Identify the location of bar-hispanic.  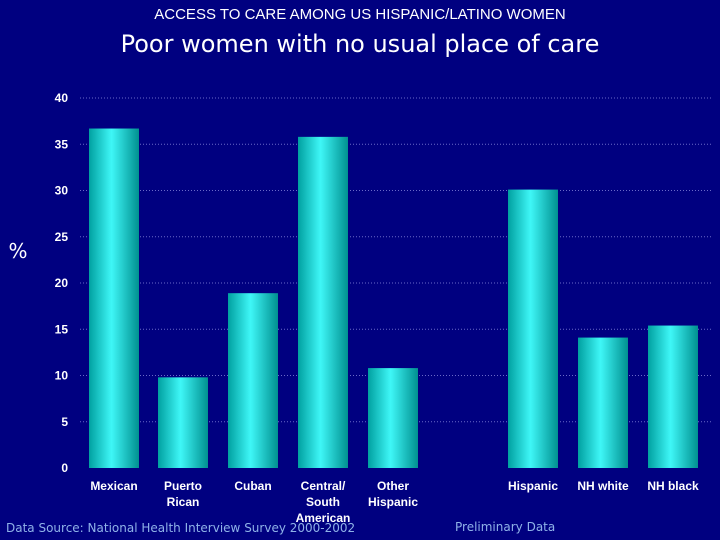
(533, 328).